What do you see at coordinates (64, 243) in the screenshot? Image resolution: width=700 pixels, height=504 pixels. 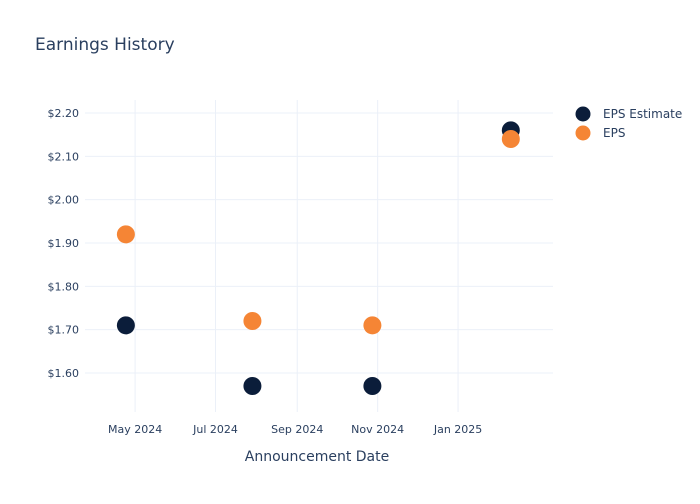 I see `y-tick-label: $1.90` at bounding box center [64, 243].